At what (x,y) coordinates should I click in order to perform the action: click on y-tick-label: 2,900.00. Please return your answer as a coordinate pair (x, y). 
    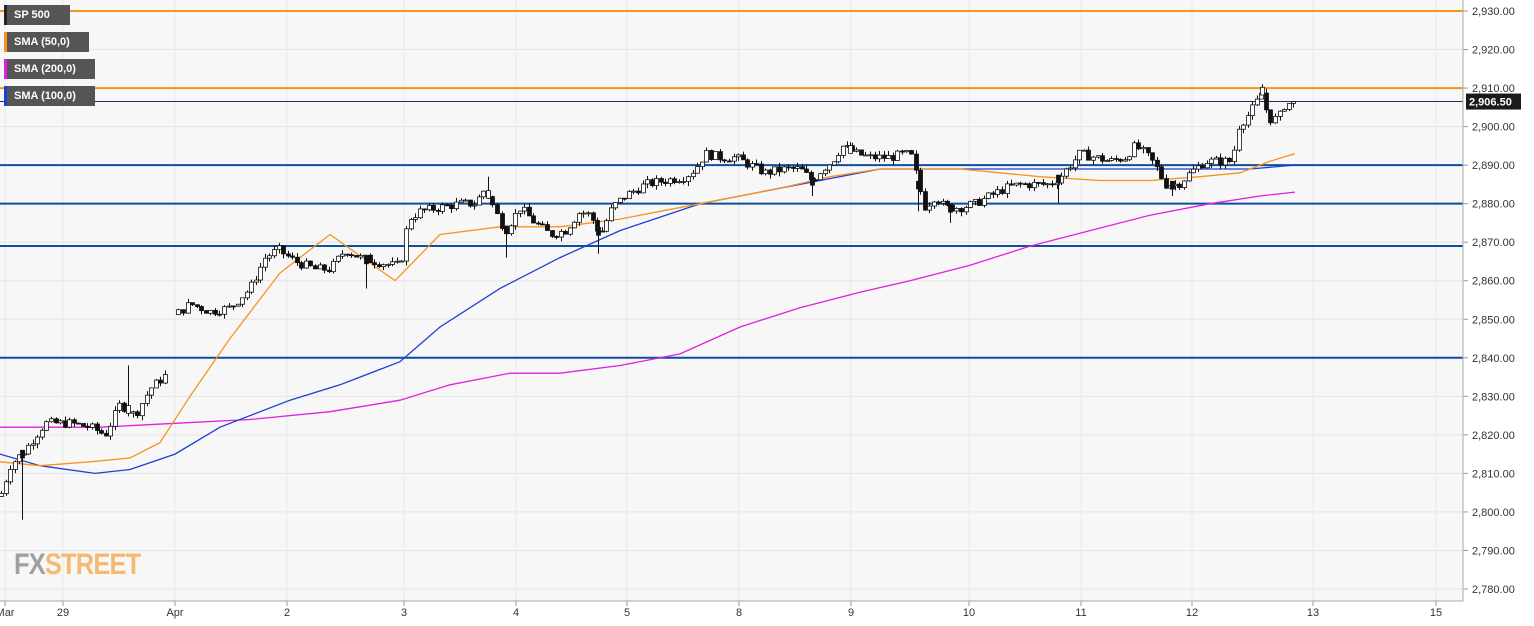
    Looking at the image, I should click on (1493, 128).